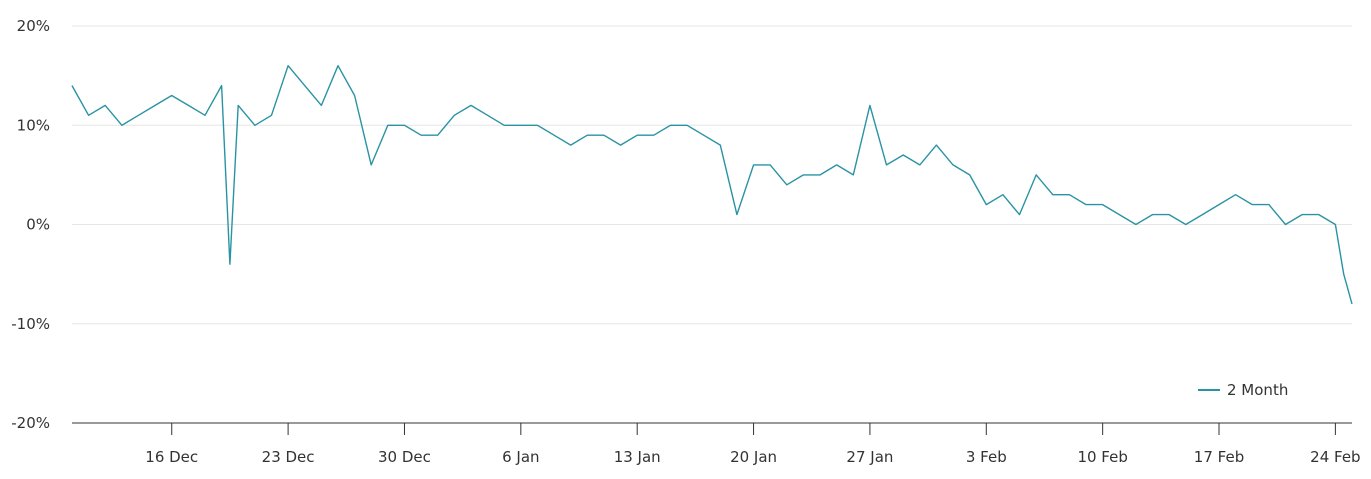 The width and height of the screenshot is (1371, 479). Describe the element at coordinates (288, 457) in the screenshot. I see `x-tick-label: 23 Dec` at that location.